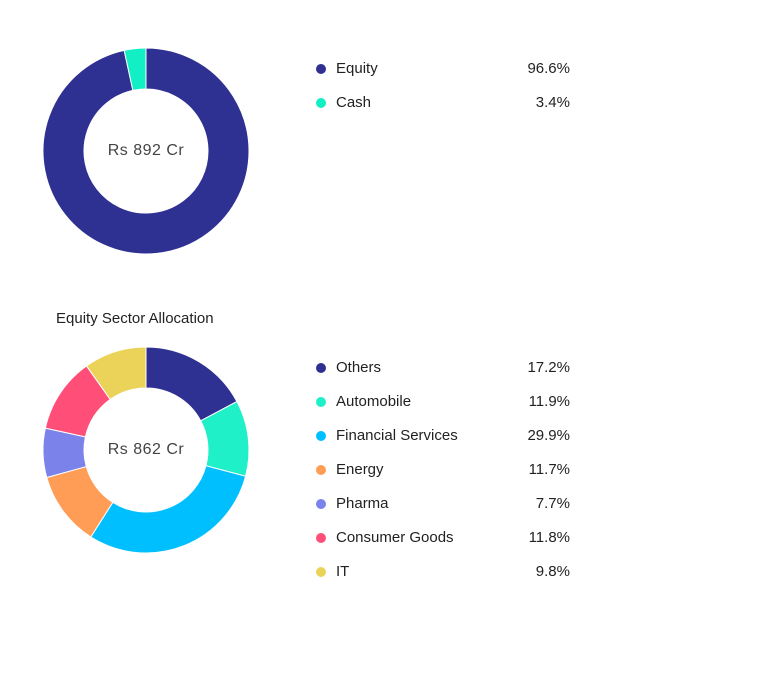  I want to click on legend-value: 3.4%, so click(553, 102).